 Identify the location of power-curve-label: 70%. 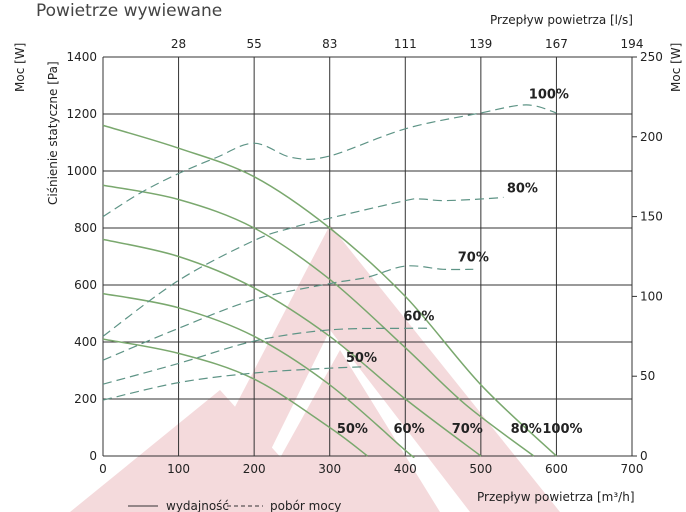
(473, 257).